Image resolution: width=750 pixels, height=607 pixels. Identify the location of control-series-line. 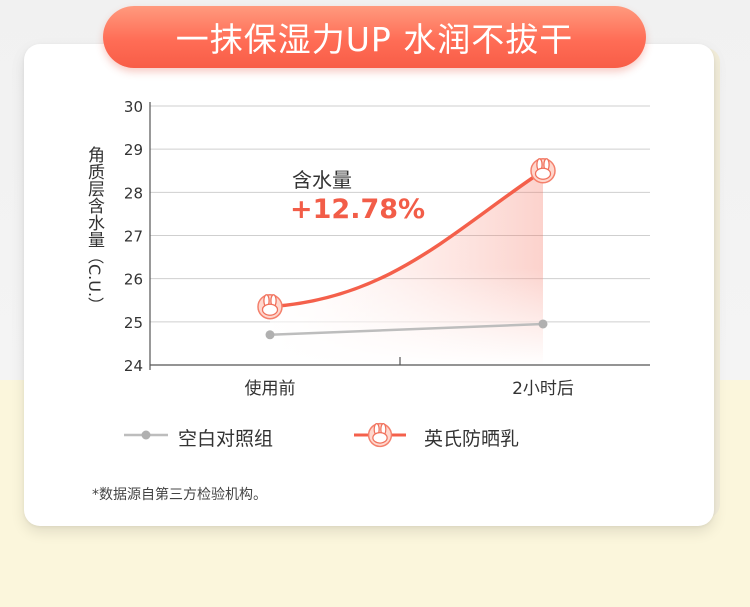
(406, 329).